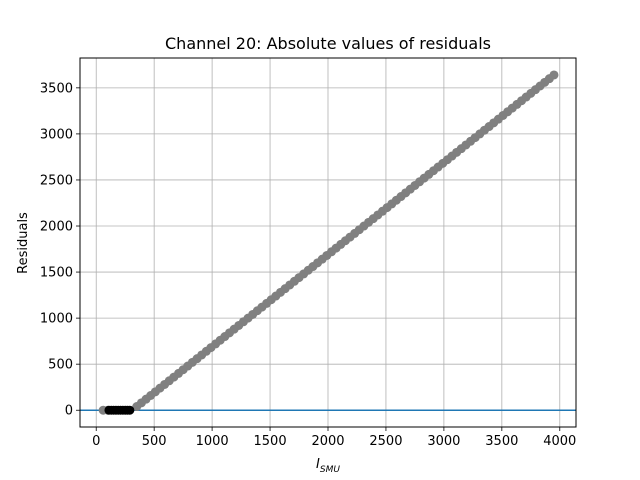 Image resolution: width=640 pixels, height=480 pixels. What do you see at coordinates (96, 441) in the screenshot?
I see `x-tick-label: 0` at bounding box center [96, 441].